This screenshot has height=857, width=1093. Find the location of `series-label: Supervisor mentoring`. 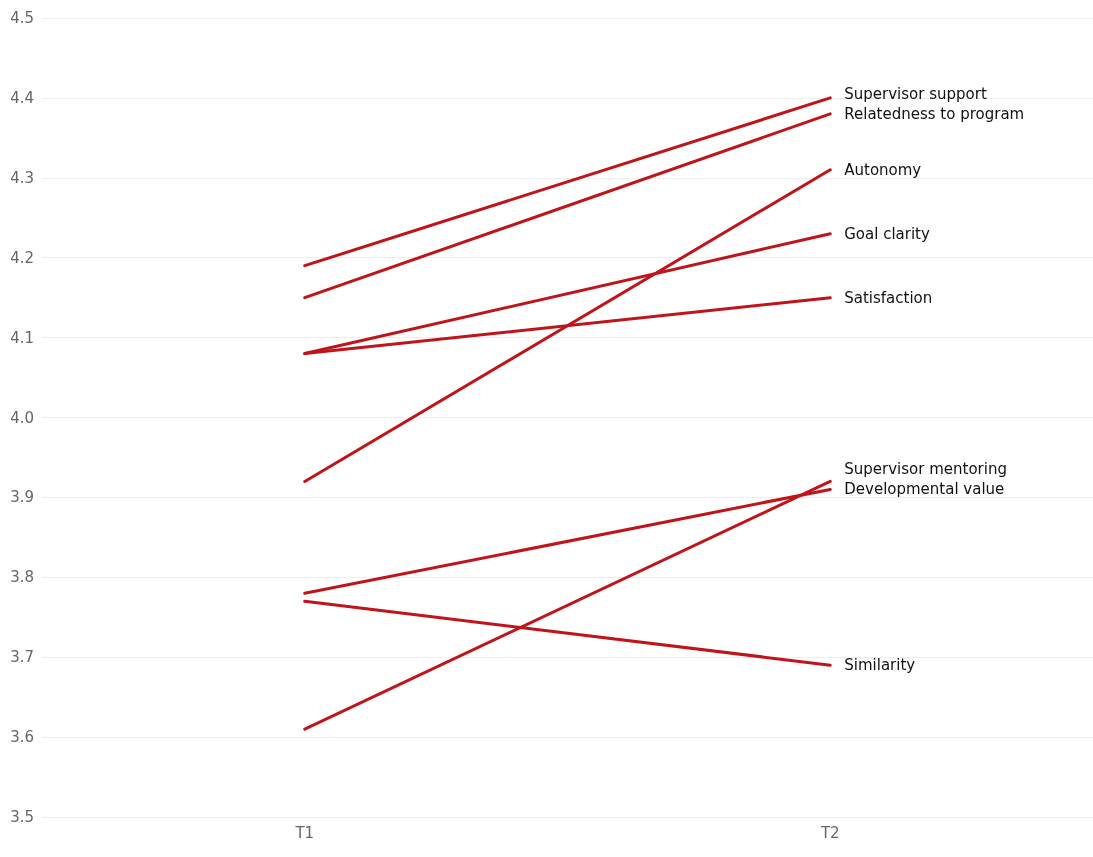

series-label: Supervisor mentoring is located at coordinates (925, 469).